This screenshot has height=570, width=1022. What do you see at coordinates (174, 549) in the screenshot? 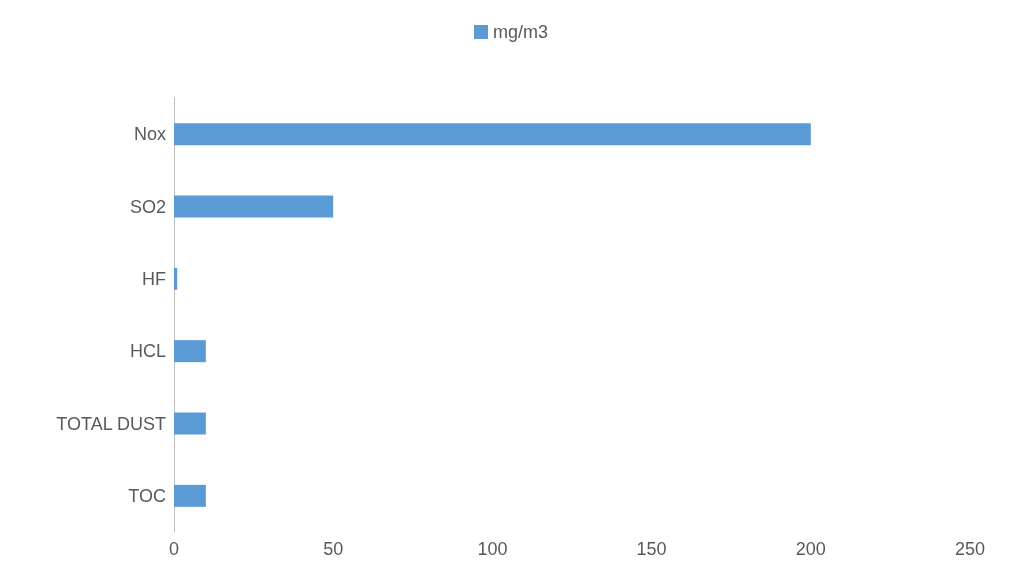
I see `x-tick-label: 0` at bounding box center [174, 549].